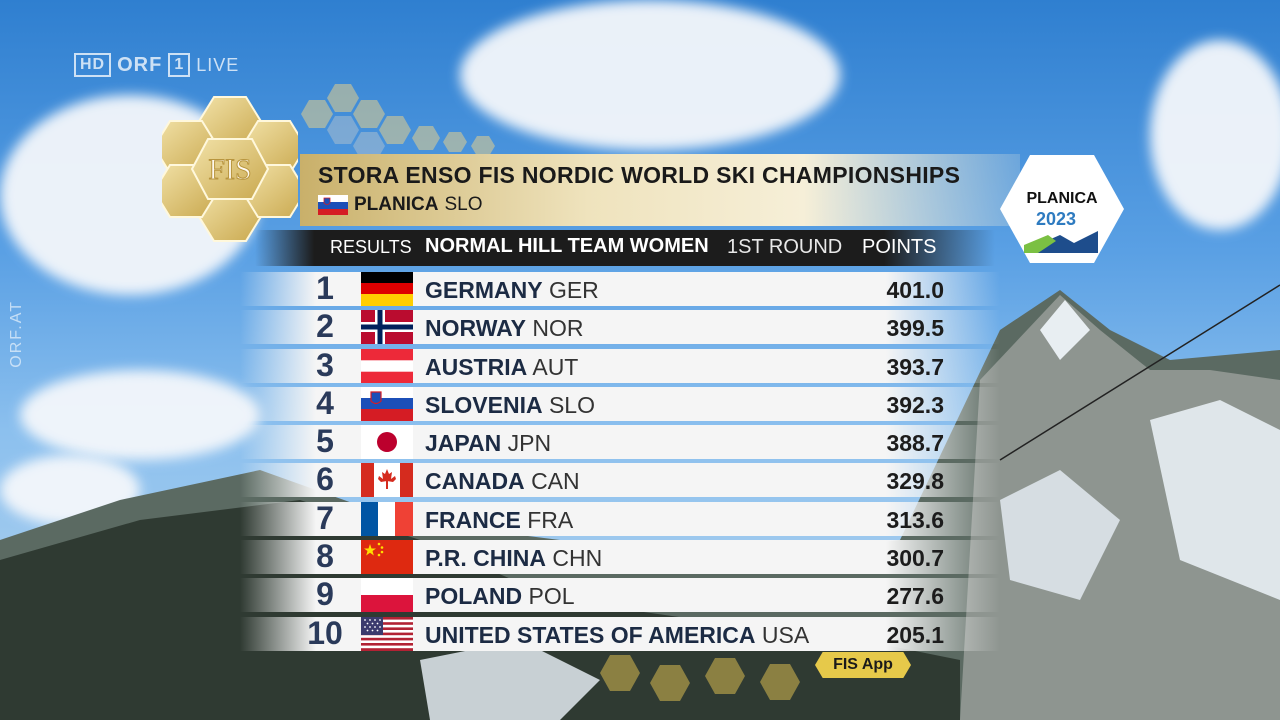 The width and height of the screenshot is (1280, 720). Describe the element at coordinates (387, 595) in the screenshot. I see `poland-flag-icon` at that location.